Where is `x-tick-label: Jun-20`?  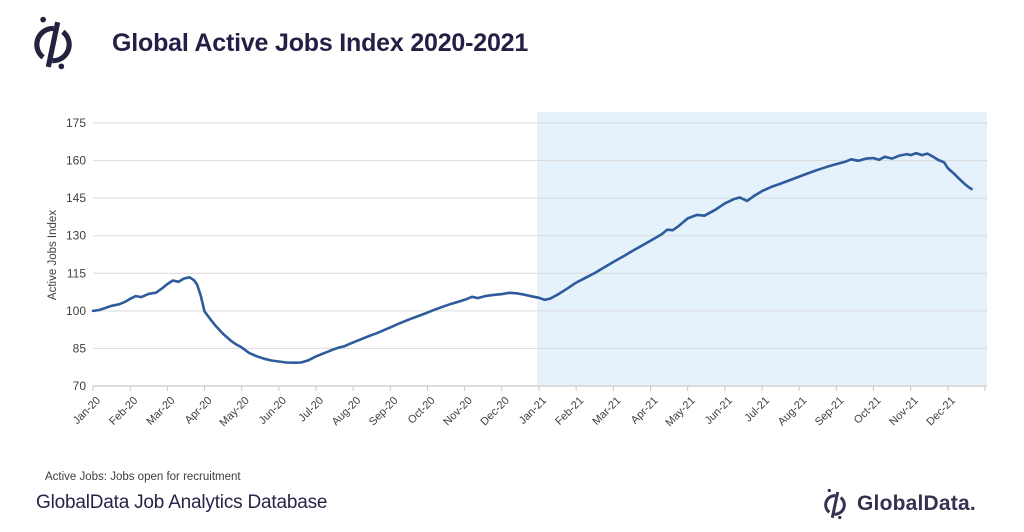 x-tick-label: Jun-20 is located at coordinates (273, 411).